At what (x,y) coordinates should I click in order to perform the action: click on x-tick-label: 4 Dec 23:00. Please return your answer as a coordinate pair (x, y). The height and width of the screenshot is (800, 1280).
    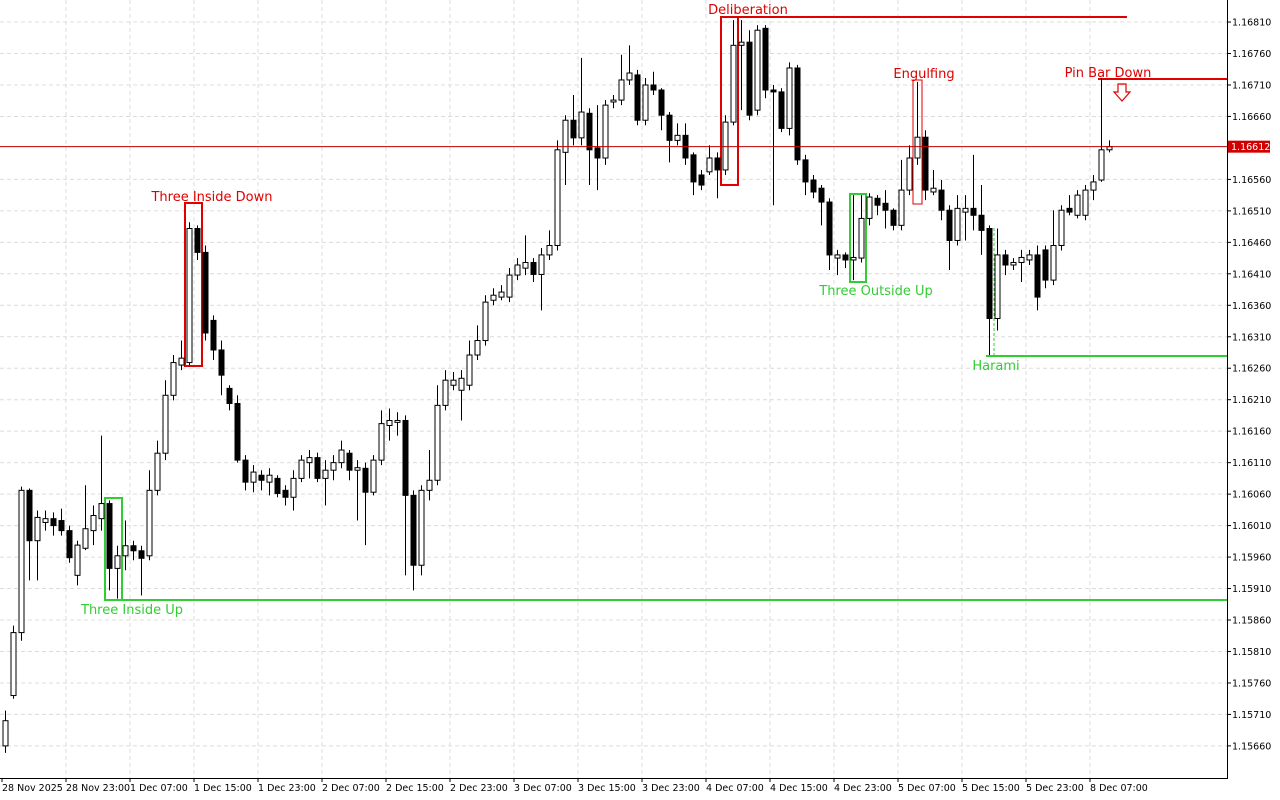
    Looking at the image, I should click on (863, 788).